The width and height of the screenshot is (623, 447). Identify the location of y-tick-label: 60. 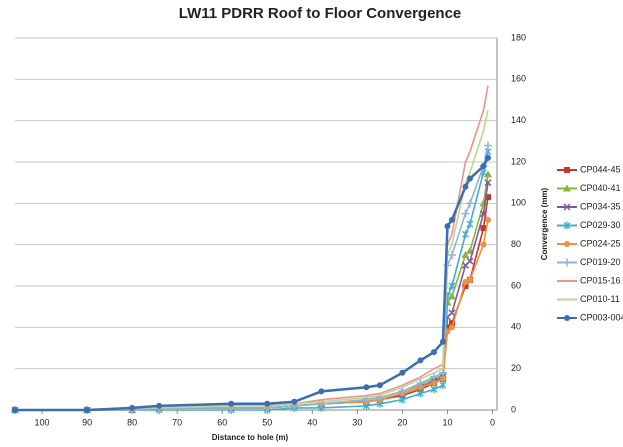
(516, 285).